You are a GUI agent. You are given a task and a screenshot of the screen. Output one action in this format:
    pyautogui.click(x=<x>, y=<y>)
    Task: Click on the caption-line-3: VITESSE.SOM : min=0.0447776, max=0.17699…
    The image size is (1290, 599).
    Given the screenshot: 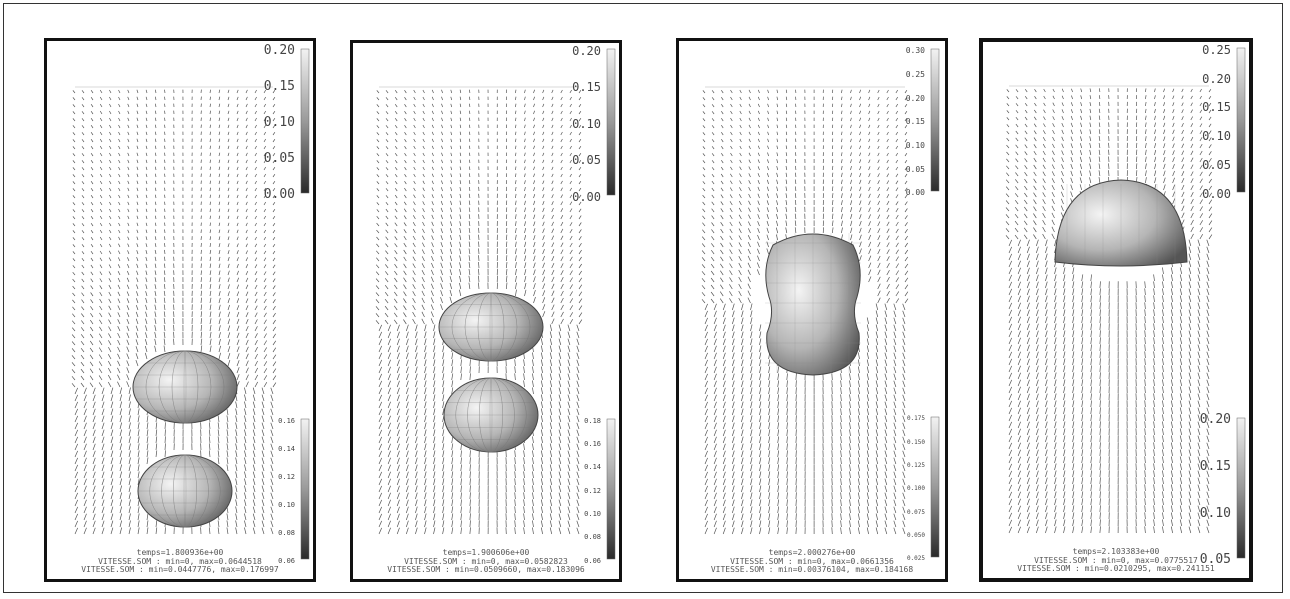 What is the action you would take?
    pyautogui.click(x=180, y=570)
    